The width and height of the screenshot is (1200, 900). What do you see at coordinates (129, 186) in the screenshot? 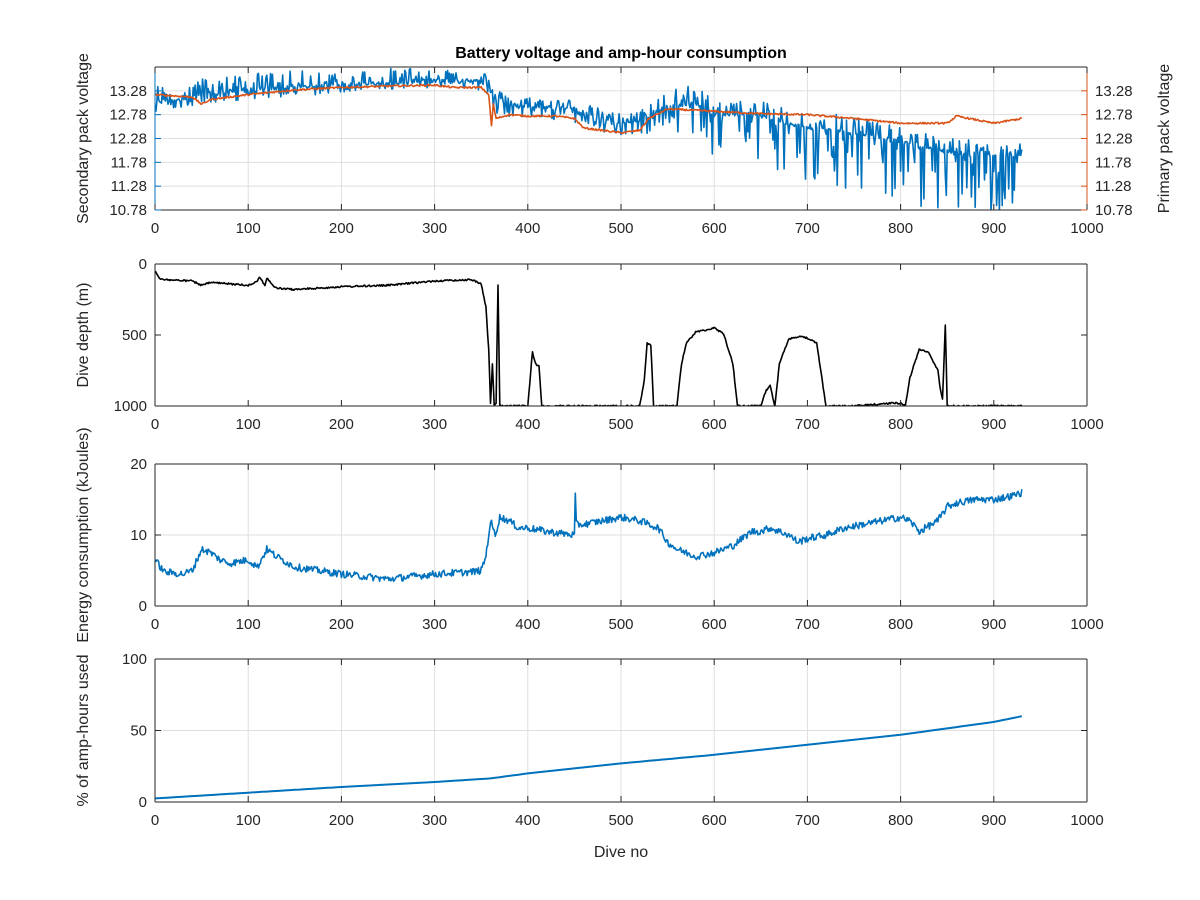
I see `y-tick-label: 11.28` at bounding box center [129, 186].